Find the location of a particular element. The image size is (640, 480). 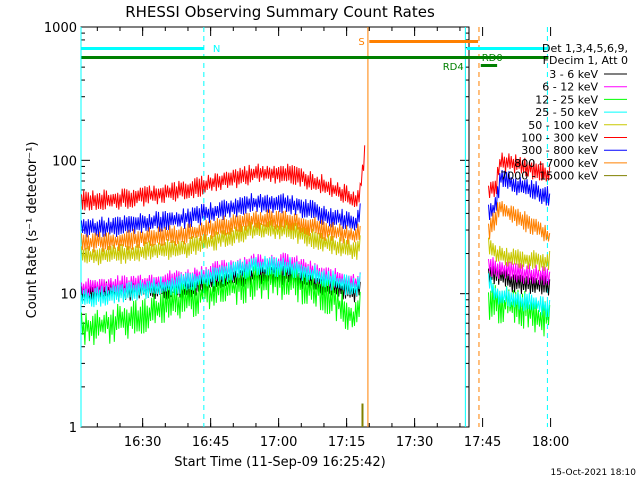

x-tick-label: 17:00 is located at coordinates (278, 442).